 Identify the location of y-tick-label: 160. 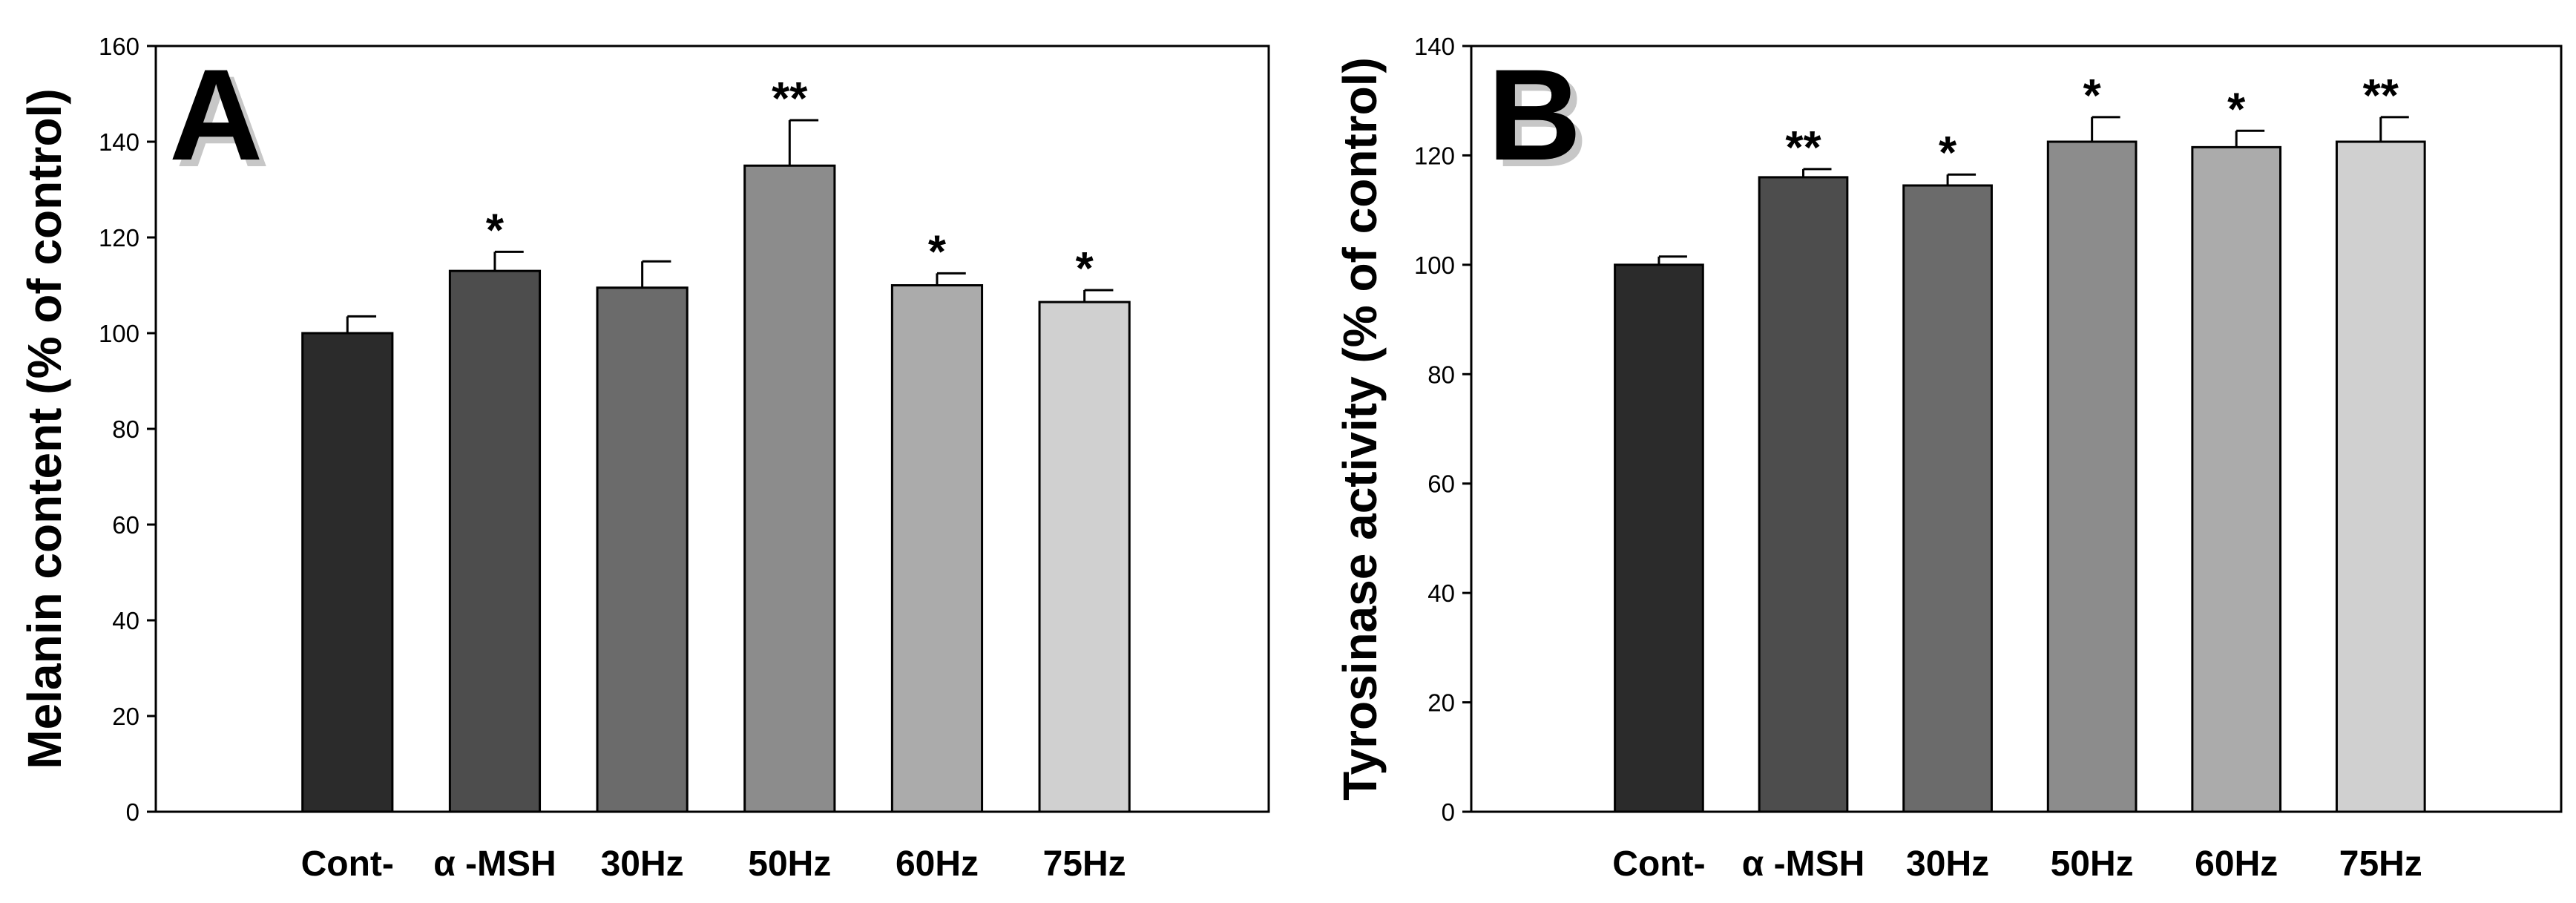
(119, 46).